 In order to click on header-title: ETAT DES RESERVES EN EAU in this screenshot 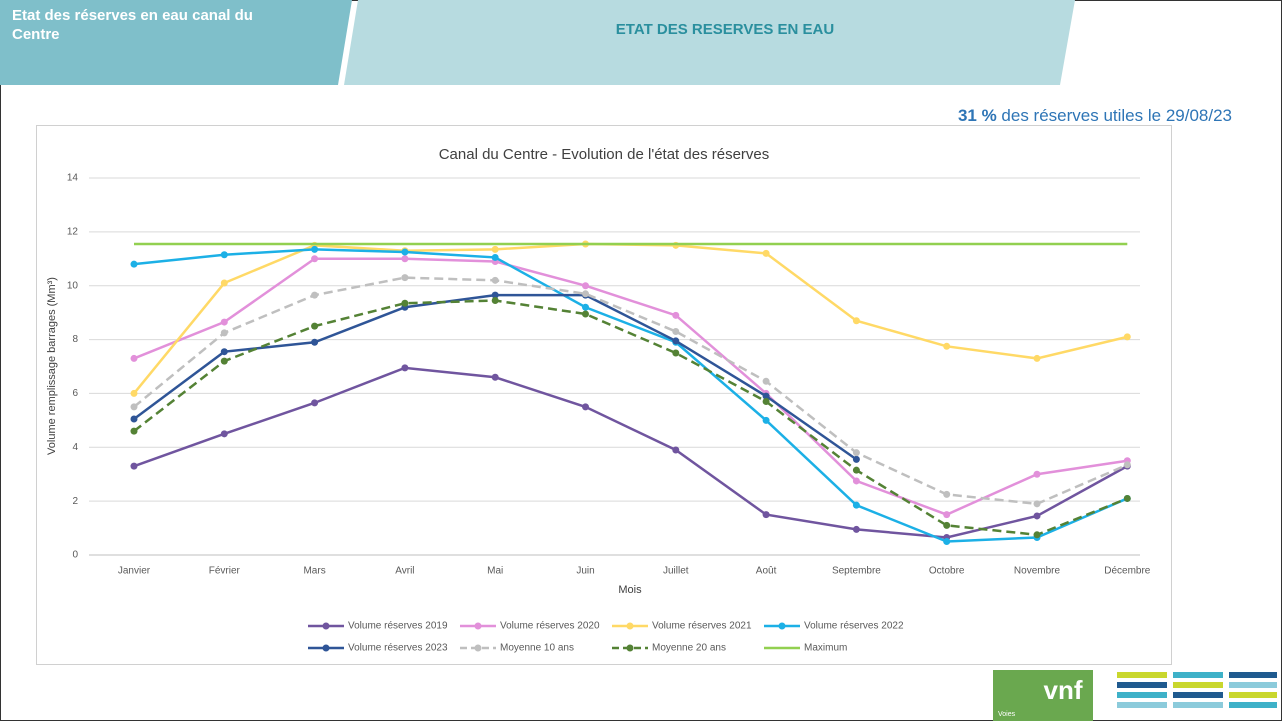, I will do `click(725, 29)`.